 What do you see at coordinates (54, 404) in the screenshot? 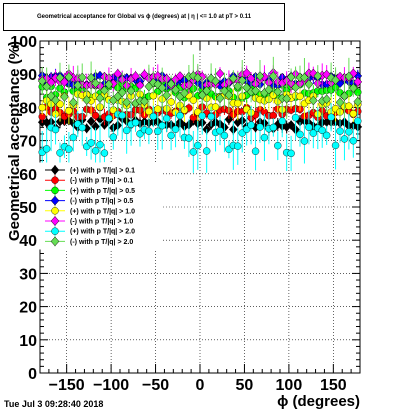
I see `datestamp: Tue Jul 3 09:28:40 2018` at bounding box center [54, 404].